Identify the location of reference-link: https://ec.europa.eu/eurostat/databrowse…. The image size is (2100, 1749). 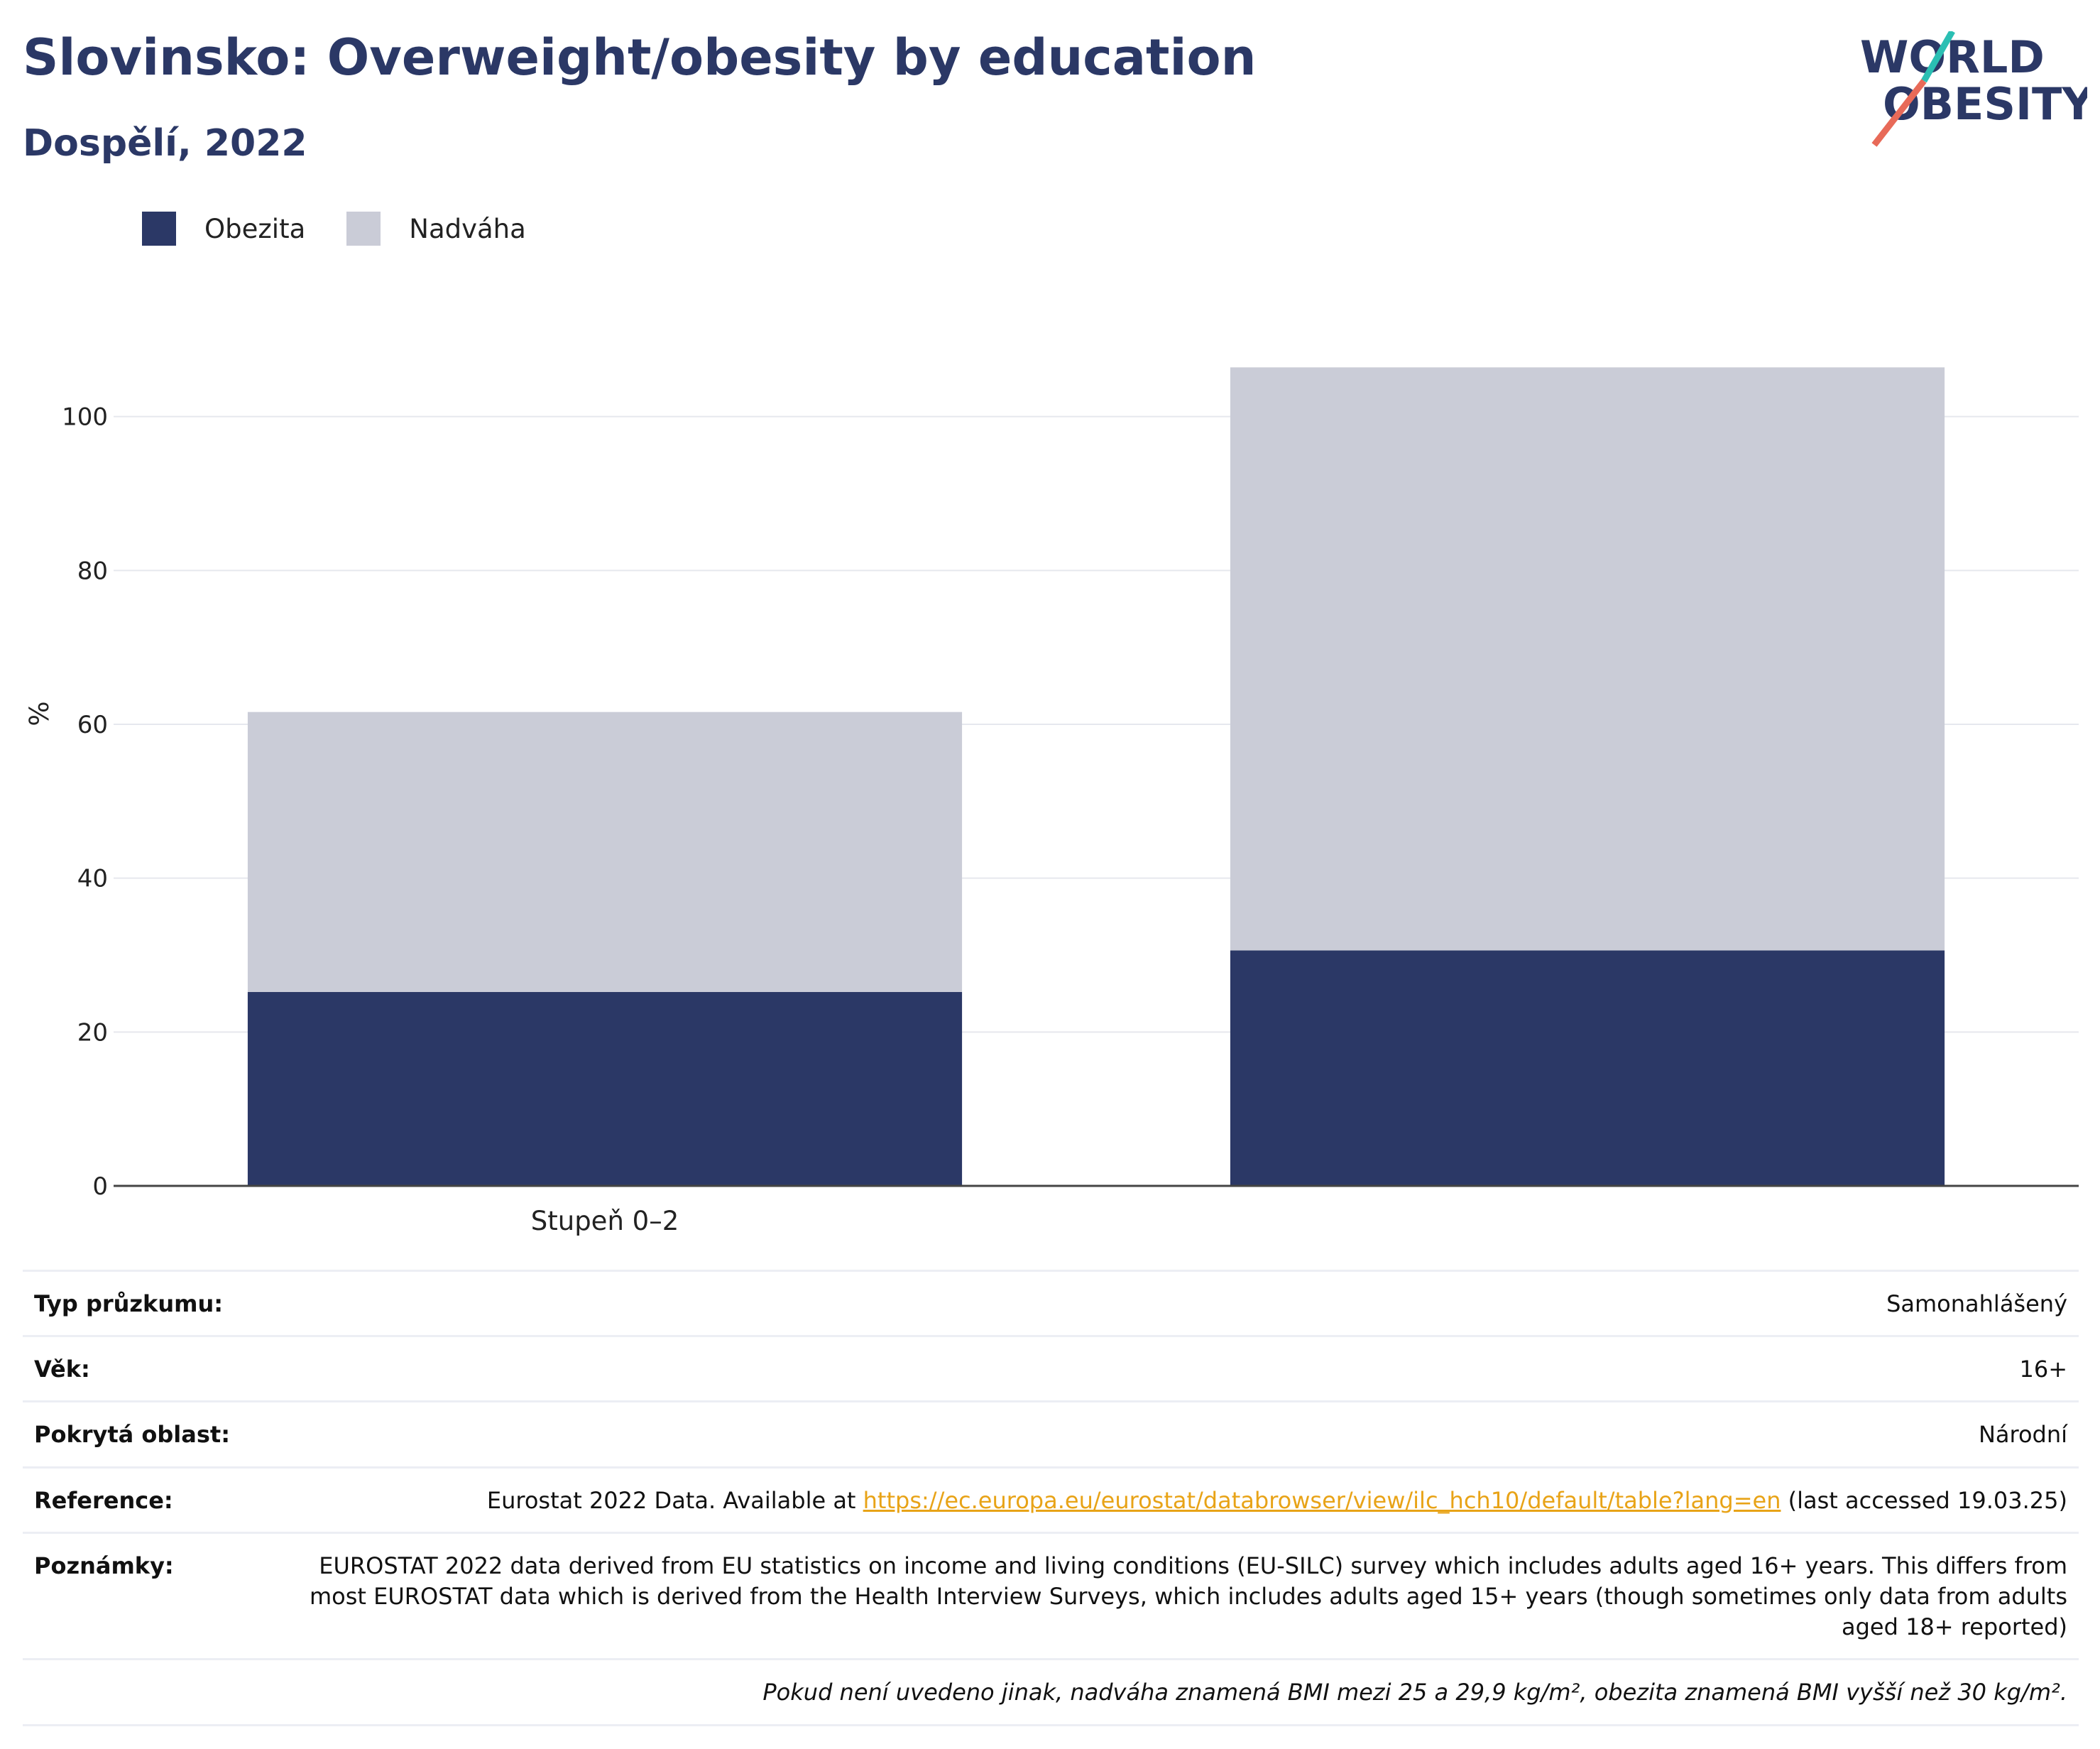
(1322, 1500).